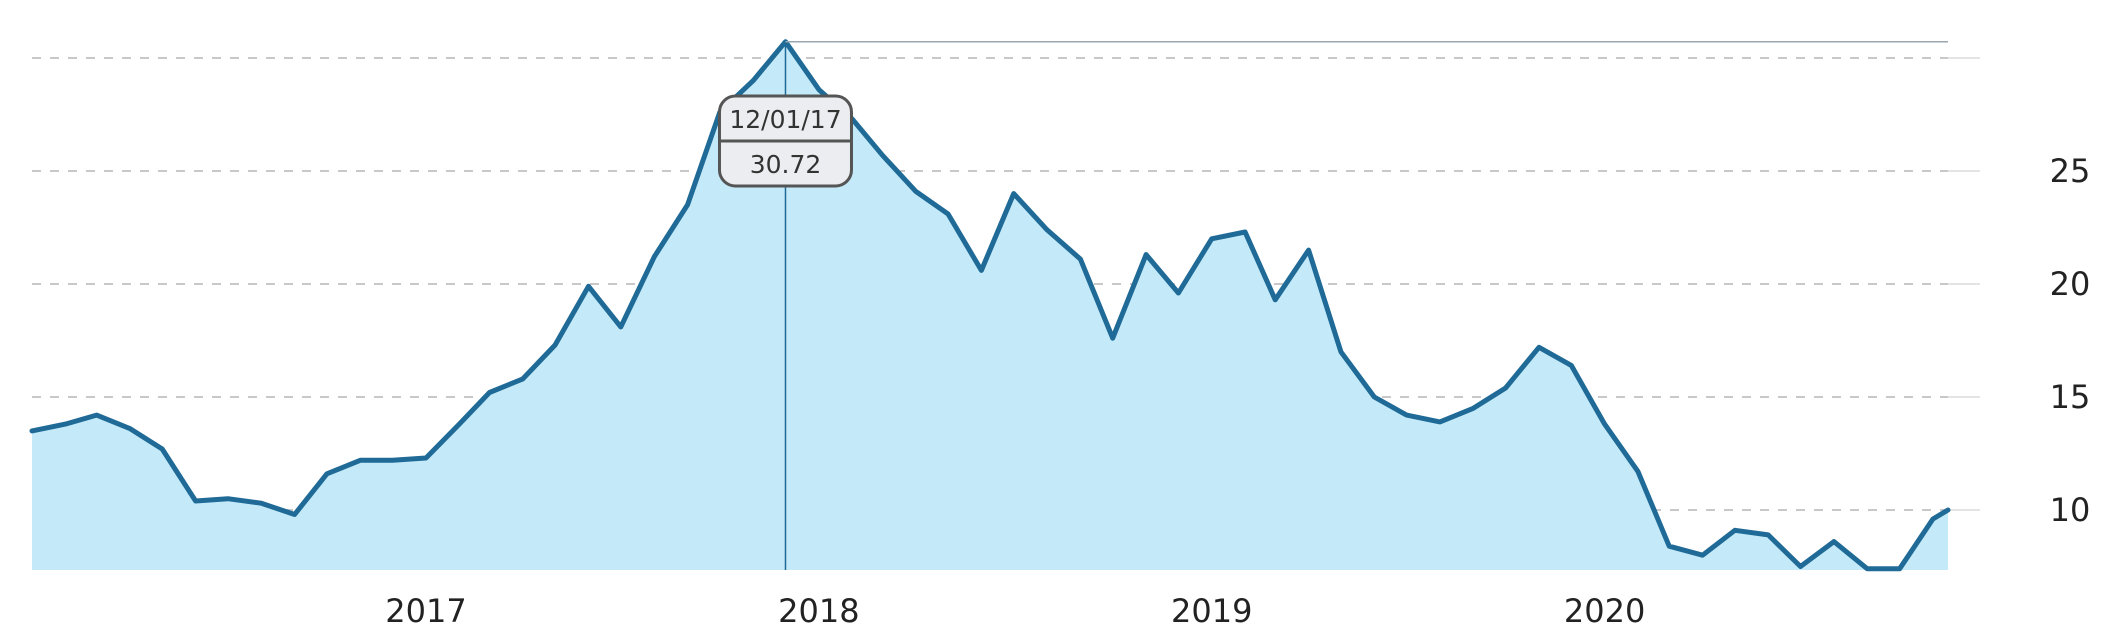 This screenshot has height=627, width=2110. What do you see at coordinates (425, 609) in the screenshot?
I see `x-tick-label: 2017` at bounding box center [425, 609].